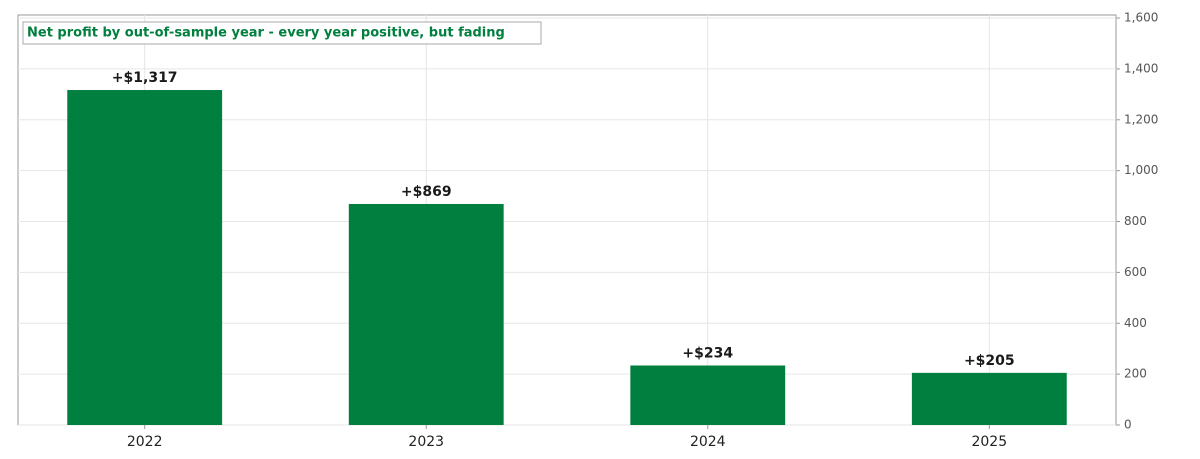 This screenshot has width=1200, height=459. I want to click on value-label: +$234, so click(707, 353).